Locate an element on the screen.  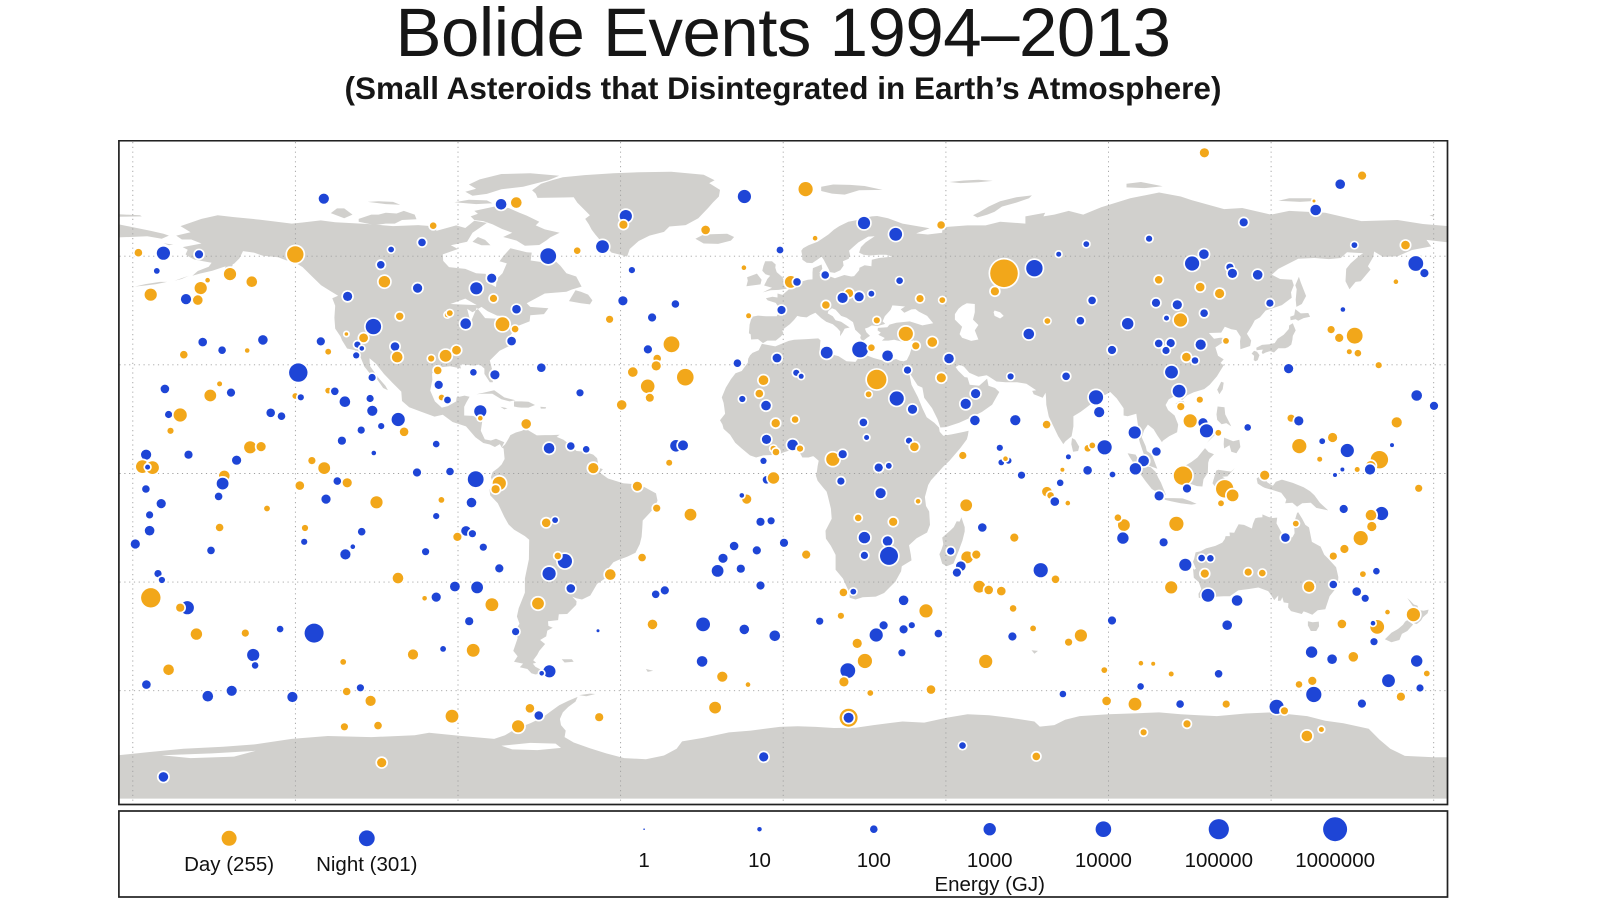
svg-text: 100000 is located at coordinates (1219, 860).